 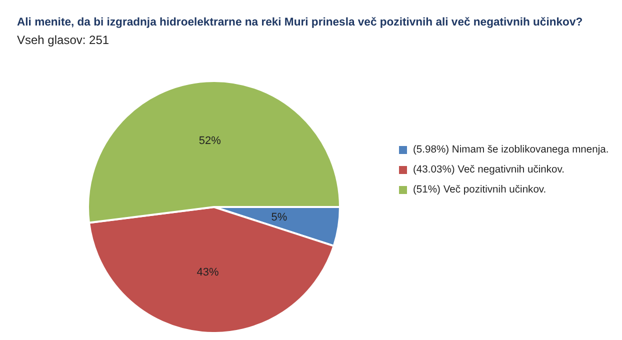 What do you see at coordinates (210, 141) in the screenshot?
I see `data-label: 52%` at bounding box center [210, 141].